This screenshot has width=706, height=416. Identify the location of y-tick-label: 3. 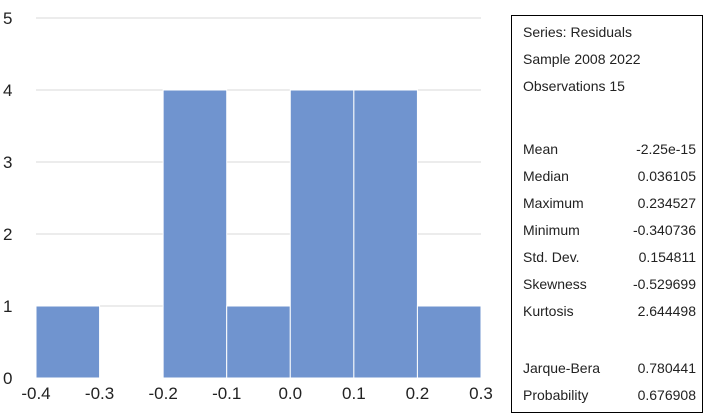
(7, 162).